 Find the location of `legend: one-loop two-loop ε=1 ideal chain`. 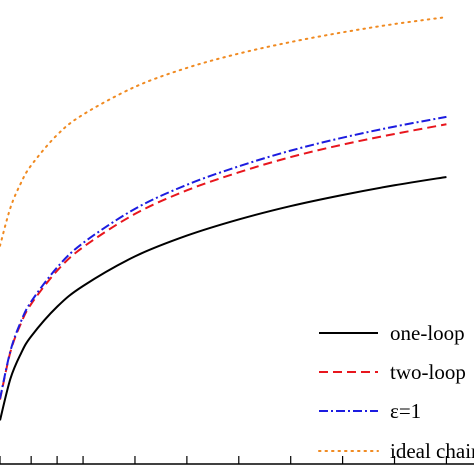

legend: one-loop two-loop ε=1 ideal chain is located at coordinates (396, 392).